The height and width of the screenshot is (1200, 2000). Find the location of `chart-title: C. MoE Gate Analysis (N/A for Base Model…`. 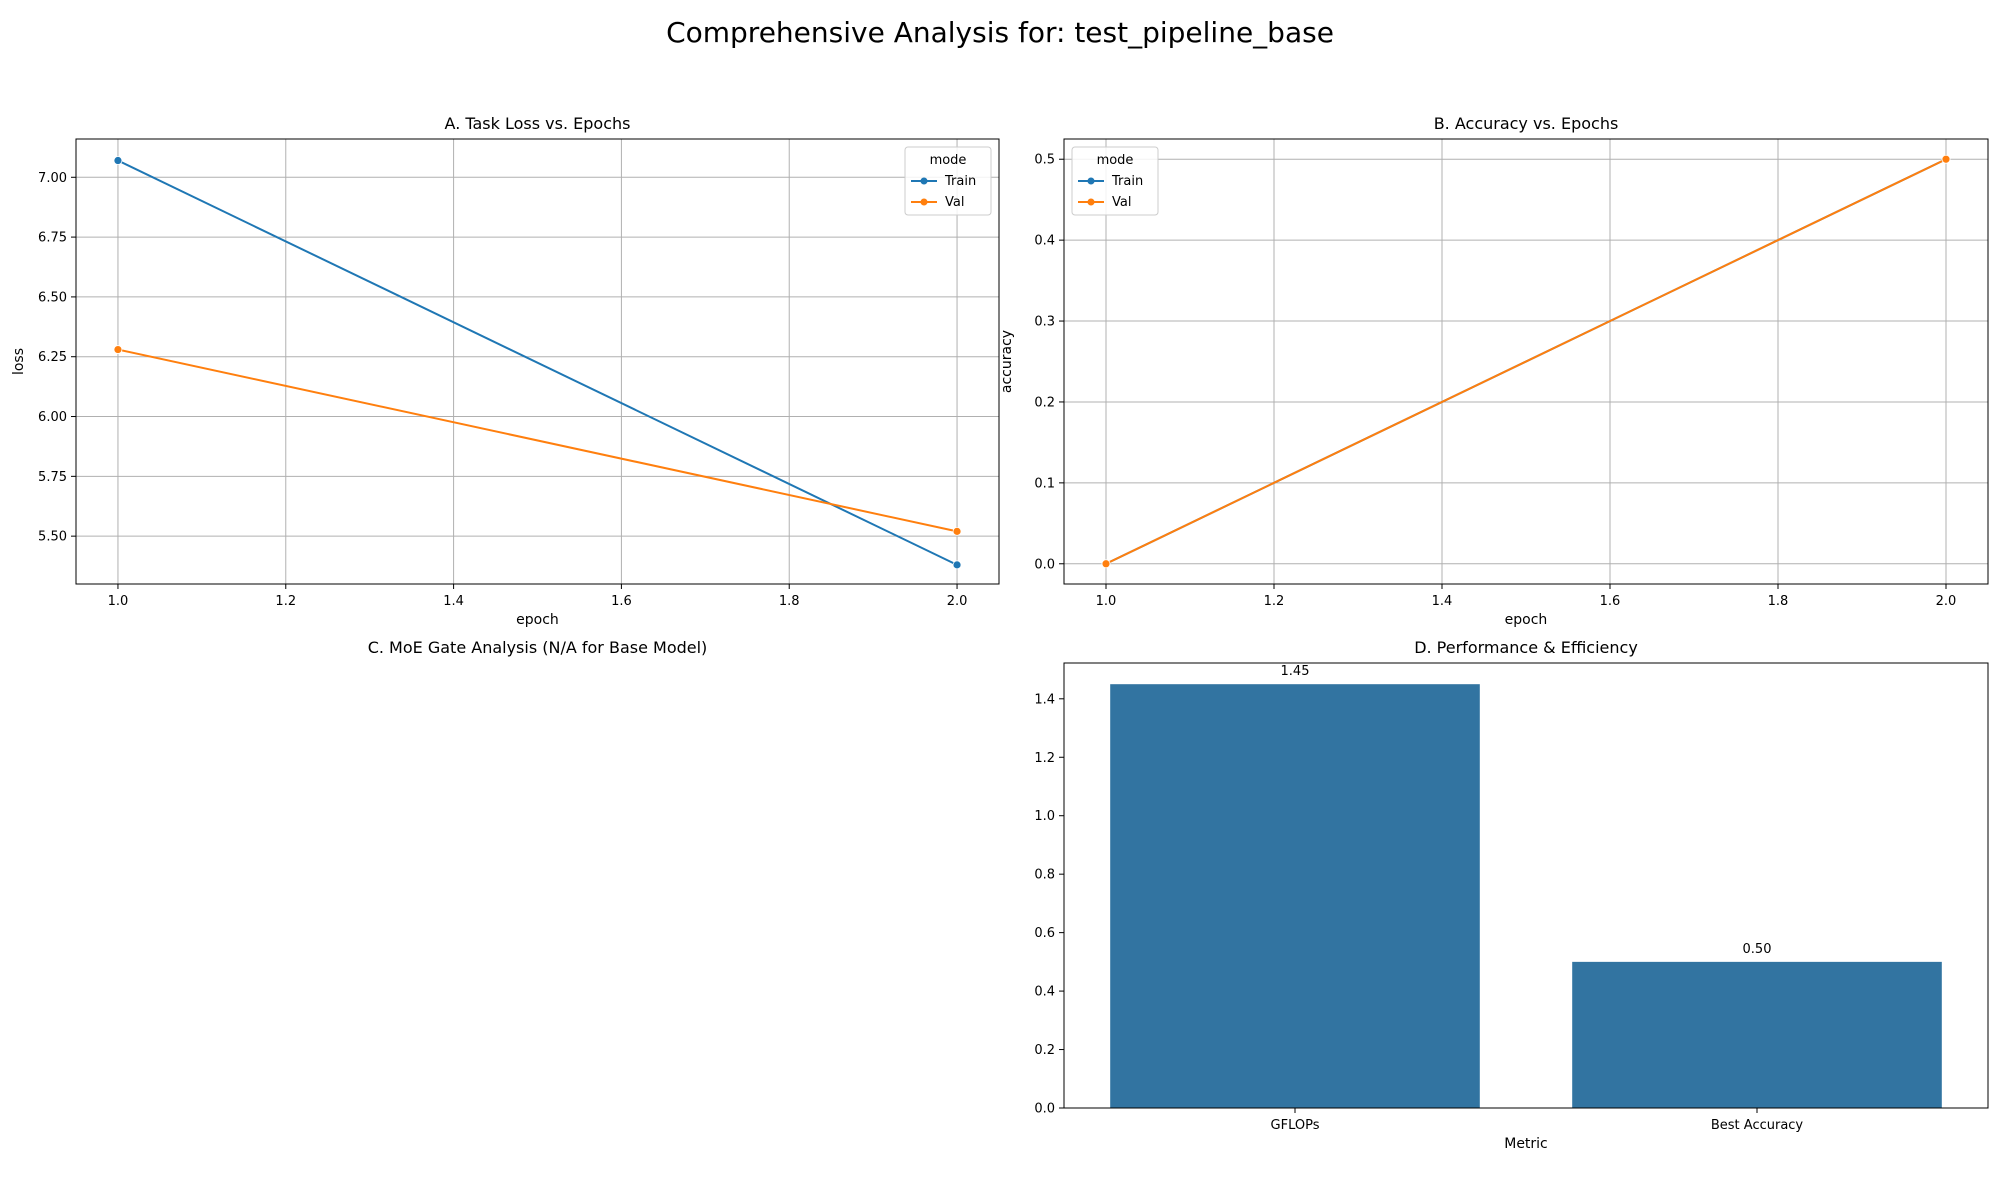

chart-title: C. MoE Gate Analysis (N/A for Base Model… is located at coordinates (538, 647).